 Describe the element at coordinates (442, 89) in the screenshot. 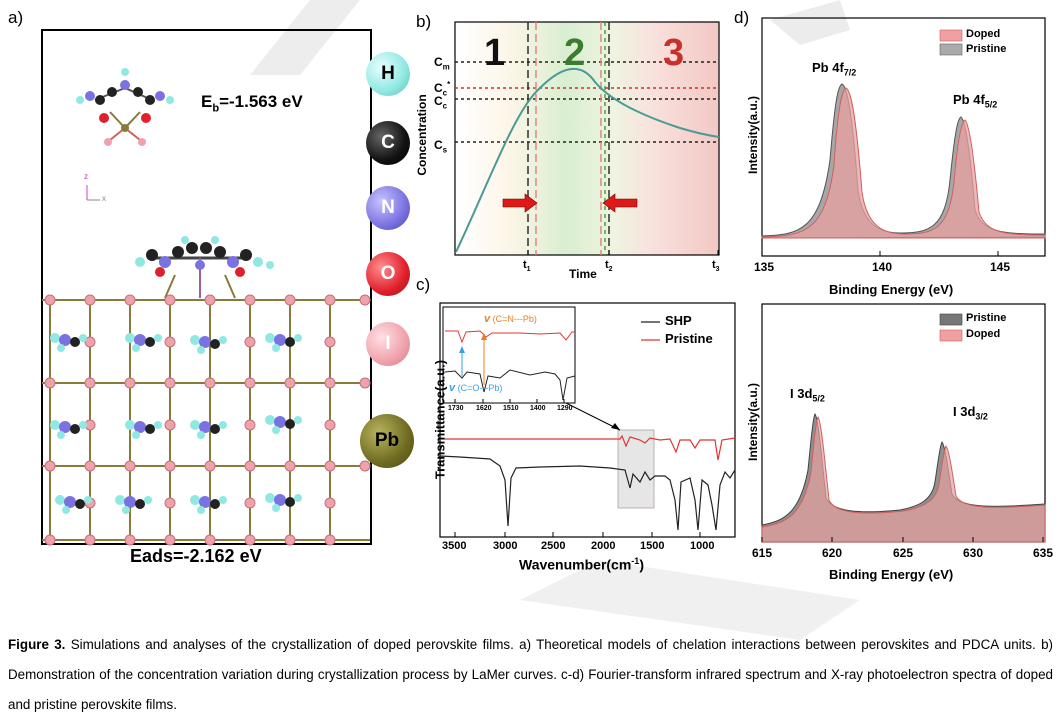

I see `ylevel-cc-star: Cc*` at that location.